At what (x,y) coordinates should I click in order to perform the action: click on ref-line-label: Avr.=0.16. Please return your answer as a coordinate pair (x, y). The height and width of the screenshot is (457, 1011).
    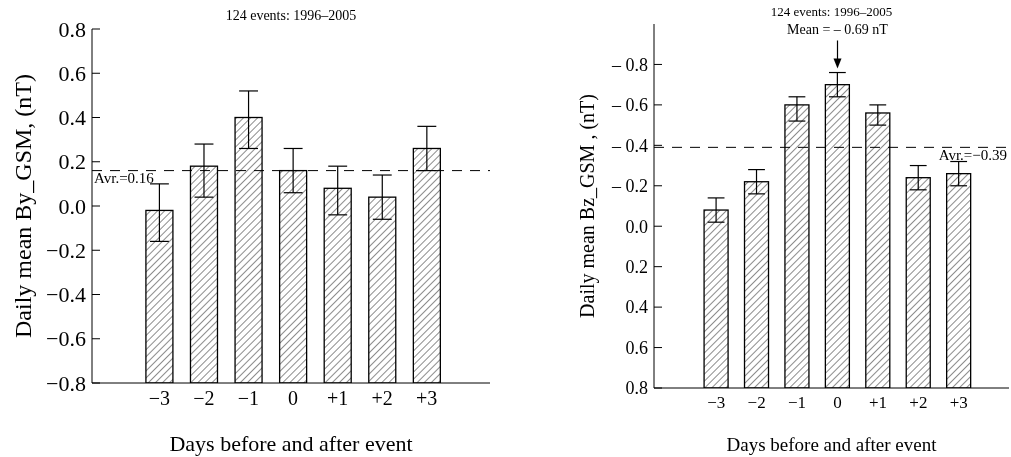
    Looking at the image, I should click on (124, 178).